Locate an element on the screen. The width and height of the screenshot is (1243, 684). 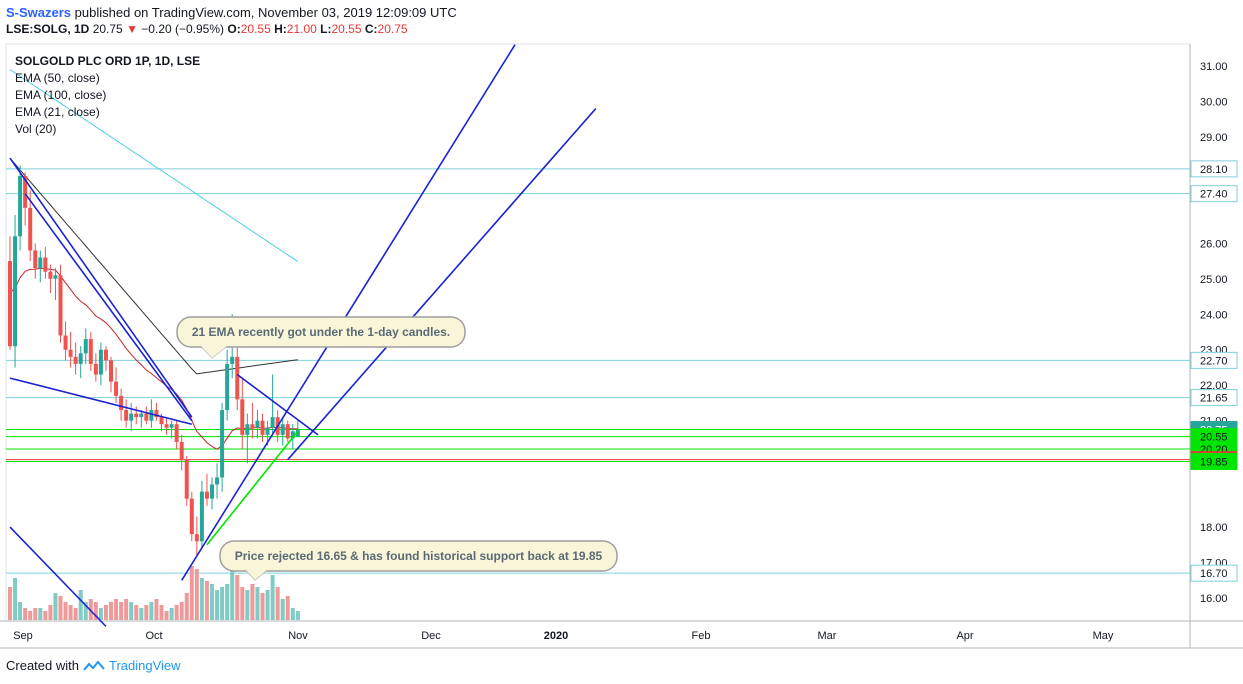
footer: Created with TradingView is located at coordinates (93, 665).